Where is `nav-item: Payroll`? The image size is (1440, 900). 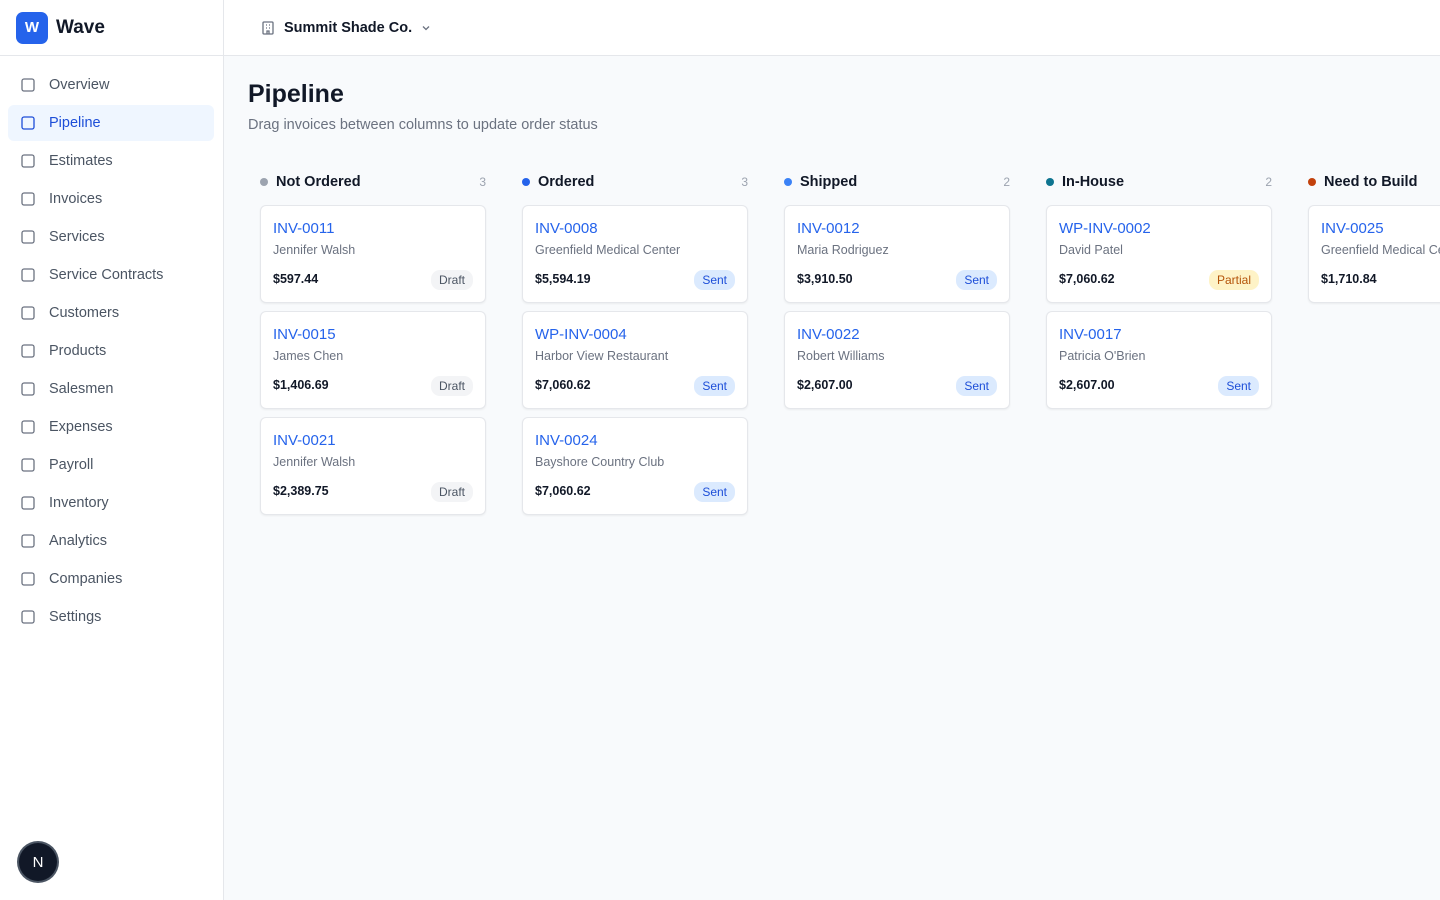 nav-item: Payroll is located at coordinates (111, 465).